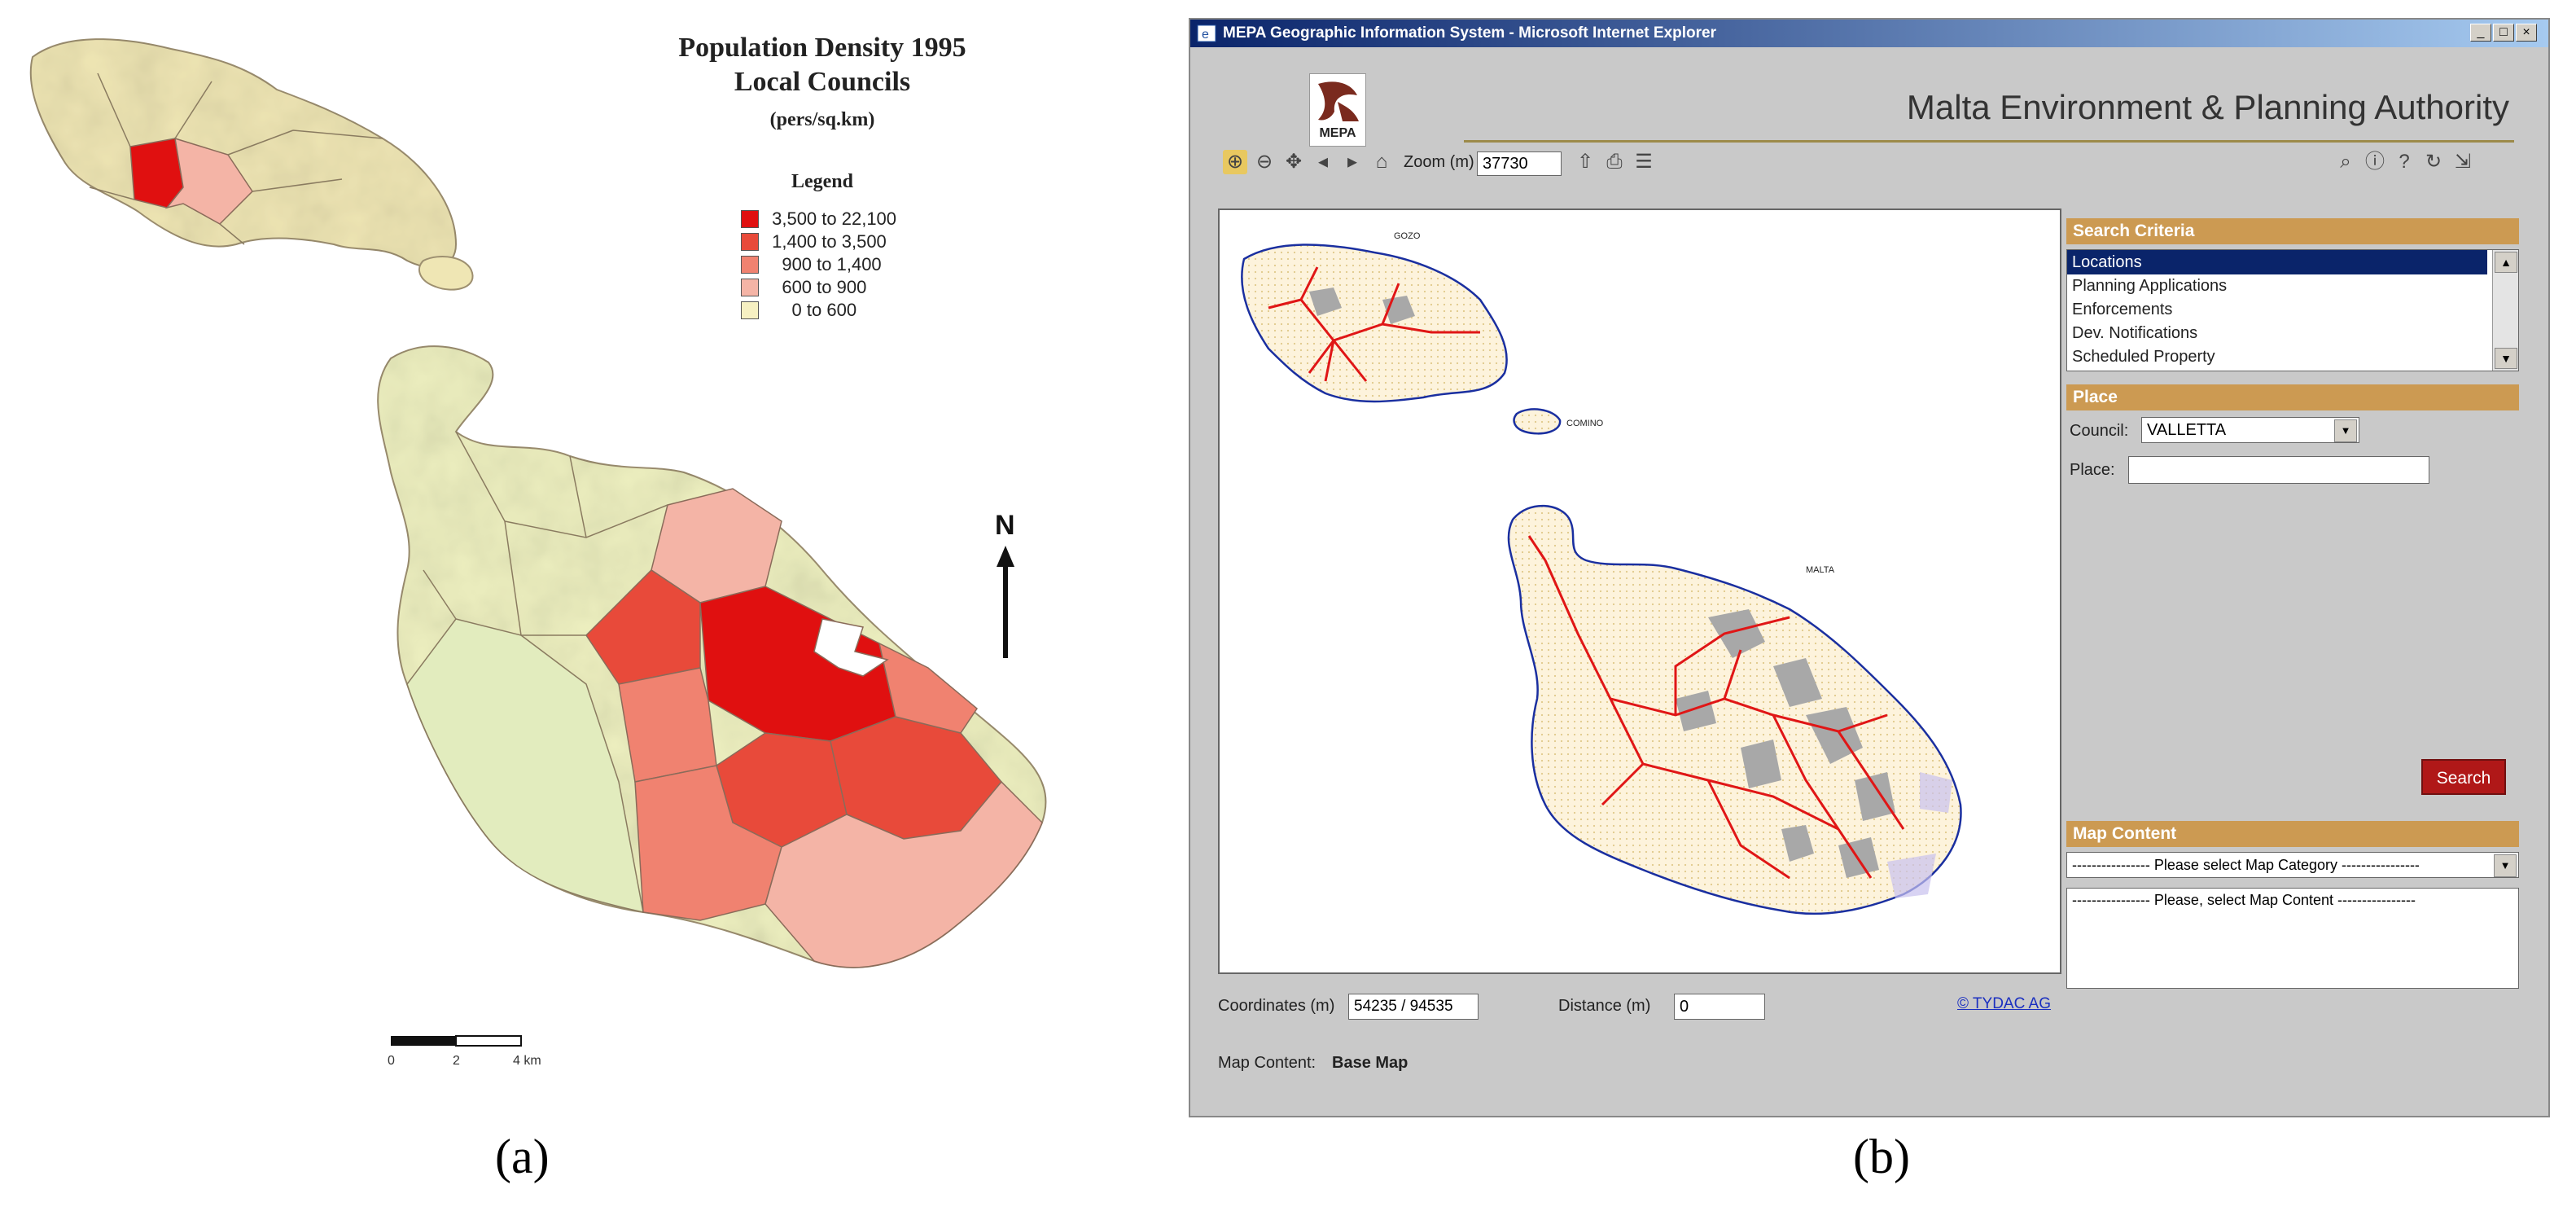 The width and height of the screenshot is (2576, 1229). I want to click on minimize-button: _, so click(2480, 33).